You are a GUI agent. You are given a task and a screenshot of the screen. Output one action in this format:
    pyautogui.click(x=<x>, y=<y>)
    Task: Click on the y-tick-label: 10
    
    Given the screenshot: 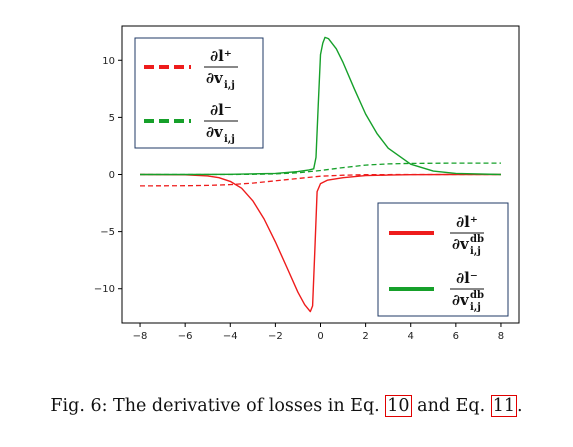 What is the action you would take?
    pyautogui.click(x=108, y=61)
    